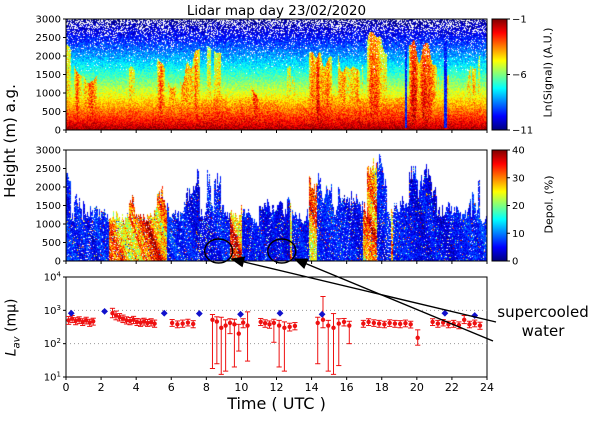 The image size is (600, 433). Describe the element at coordinates (10, 141) in the screenshot. I see `height-axis-label: Height (m) a.g.` at that location.